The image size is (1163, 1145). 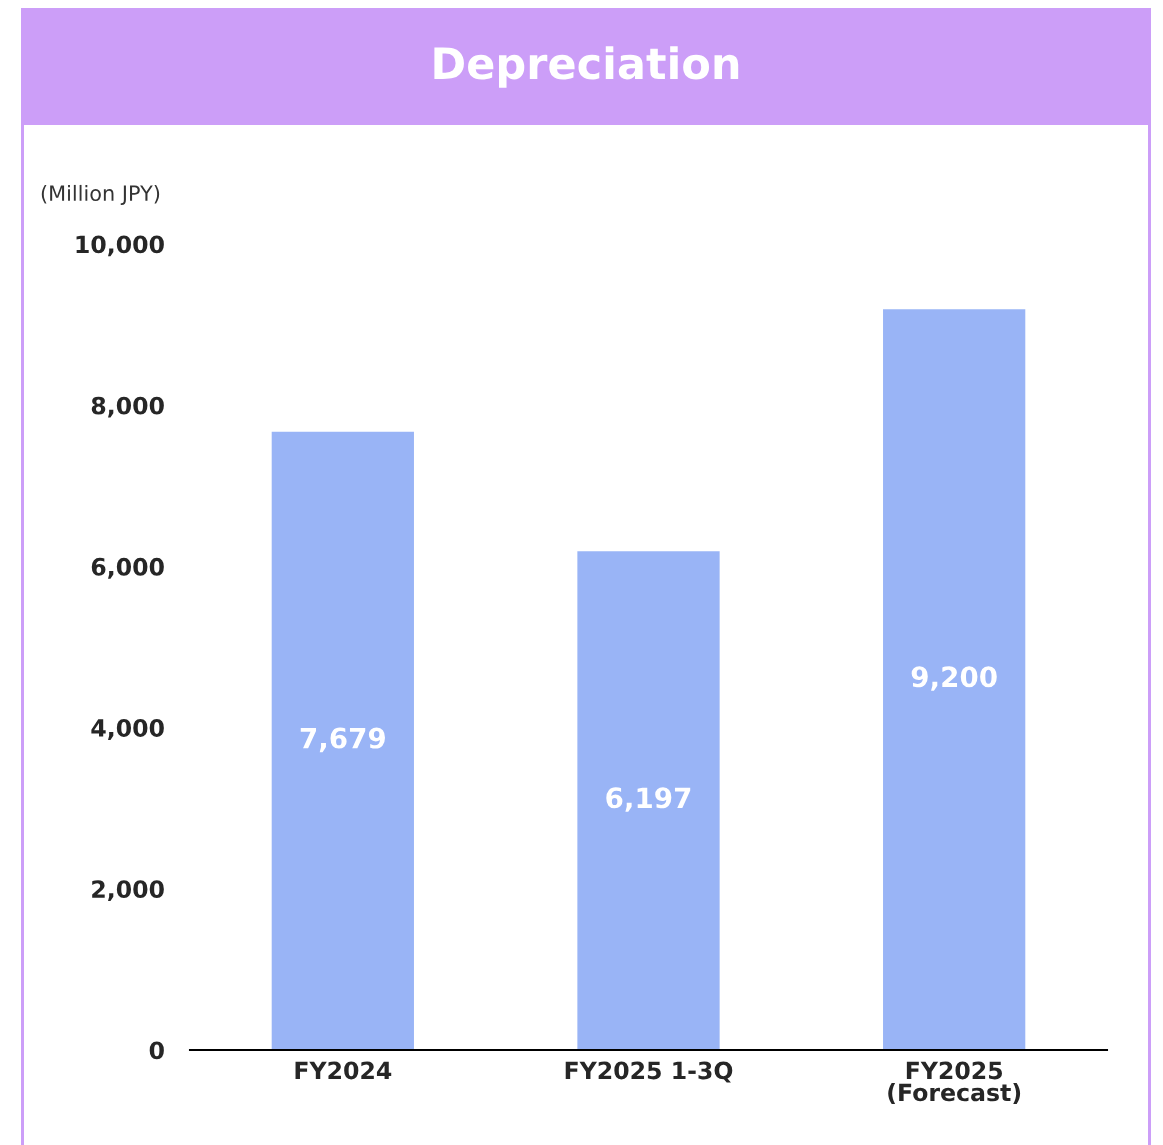 I want to click on x-tick-label: FY2025 1-3Q, so click(x=649, y=1072).